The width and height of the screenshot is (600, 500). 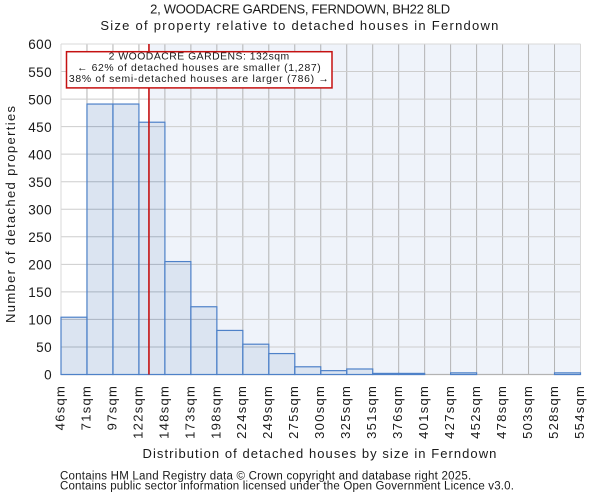 I want to click on svg-text: 97sqm, so click(x=111, y=408).